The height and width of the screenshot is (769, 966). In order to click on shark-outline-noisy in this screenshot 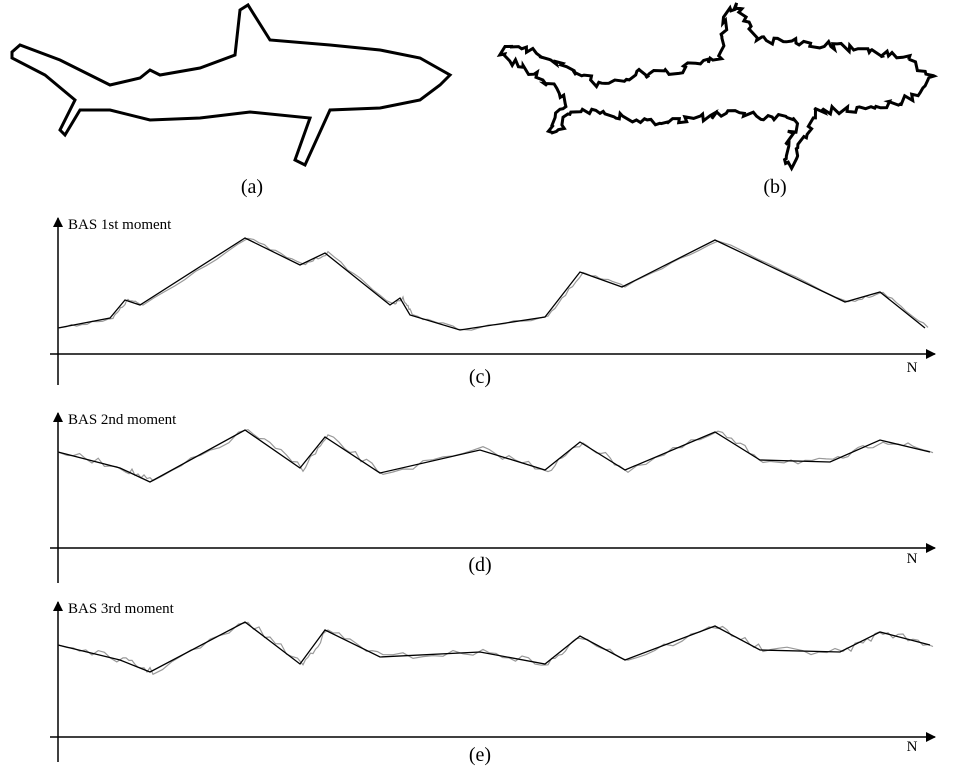, I will do `click(717, 87)`.